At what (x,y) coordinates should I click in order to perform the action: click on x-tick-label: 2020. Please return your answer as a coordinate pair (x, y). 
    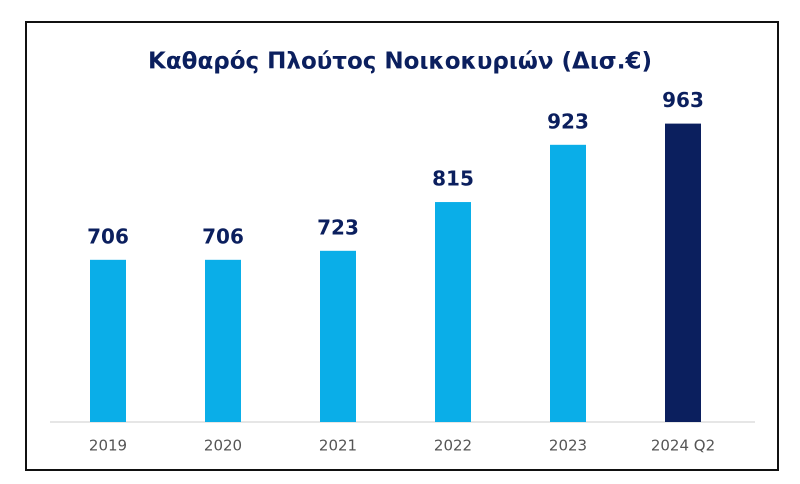
    Looking at the image, I should click on (223, 446).